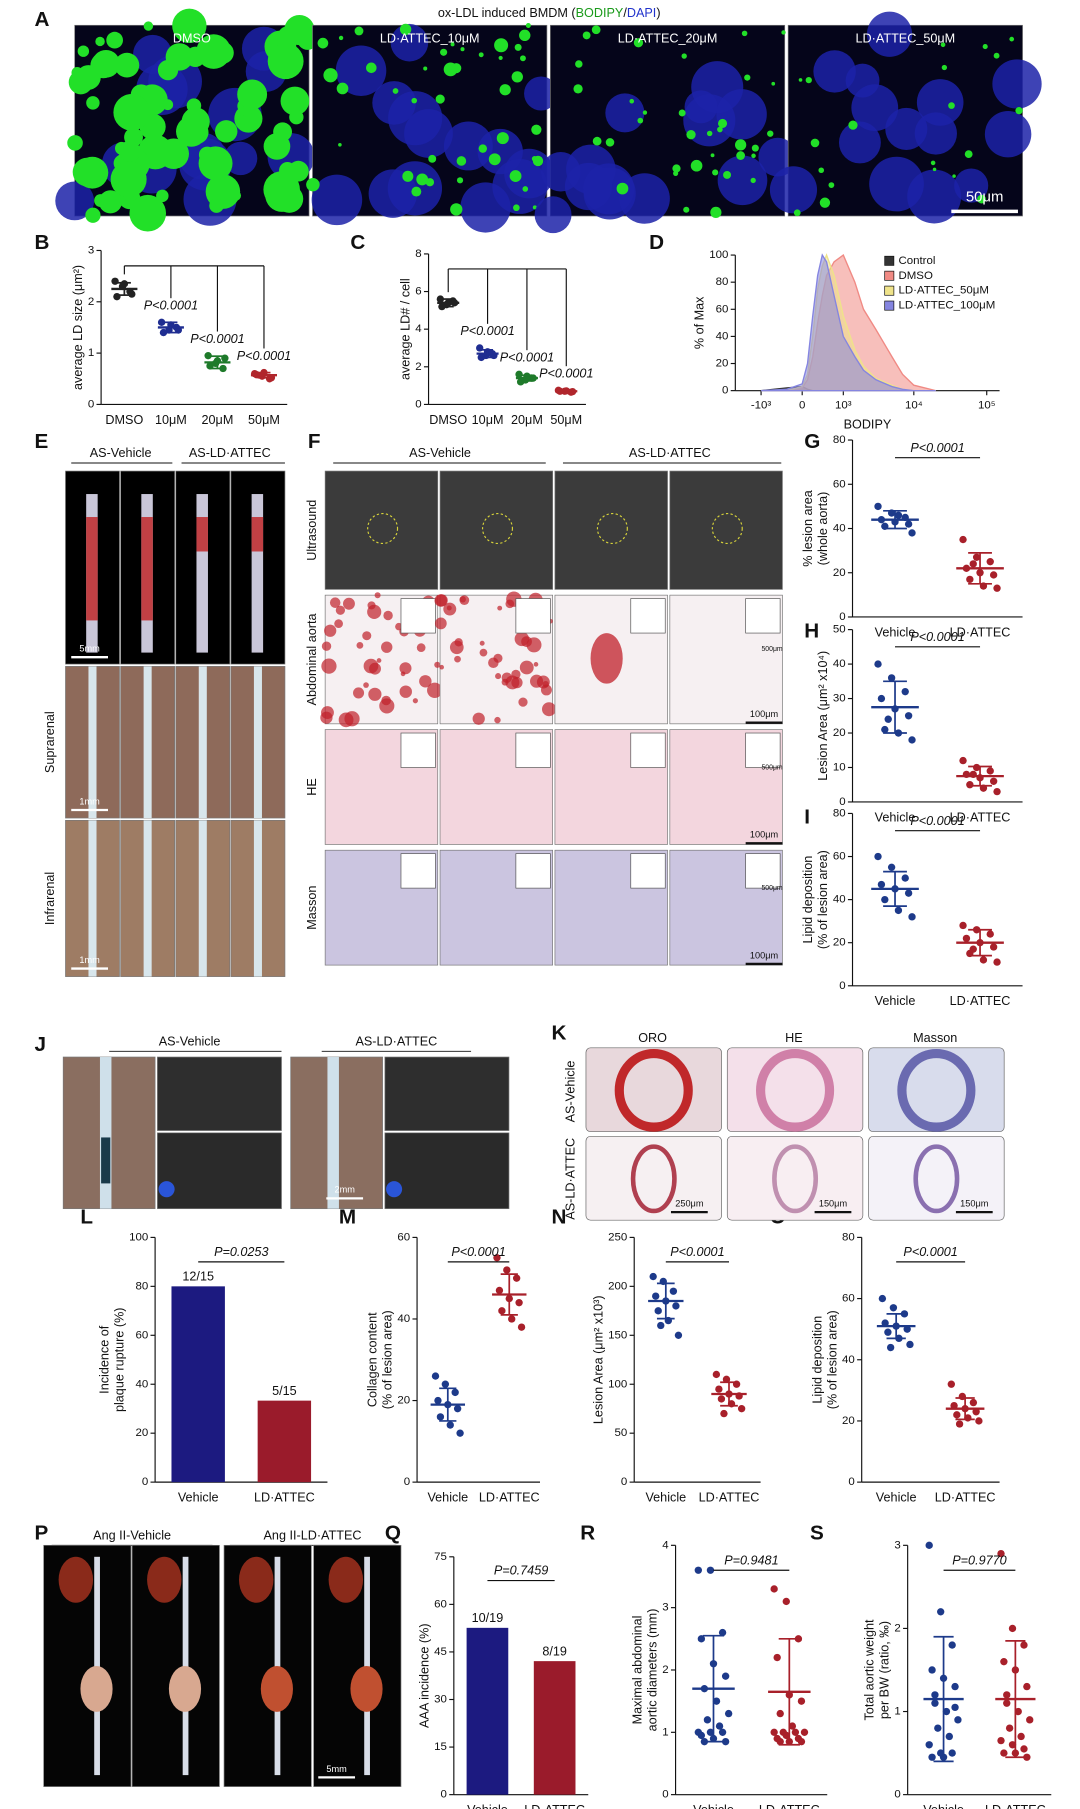 The width and height of the screenshot is (1080, 1809). I want to click on bar, so click(284, 1441).